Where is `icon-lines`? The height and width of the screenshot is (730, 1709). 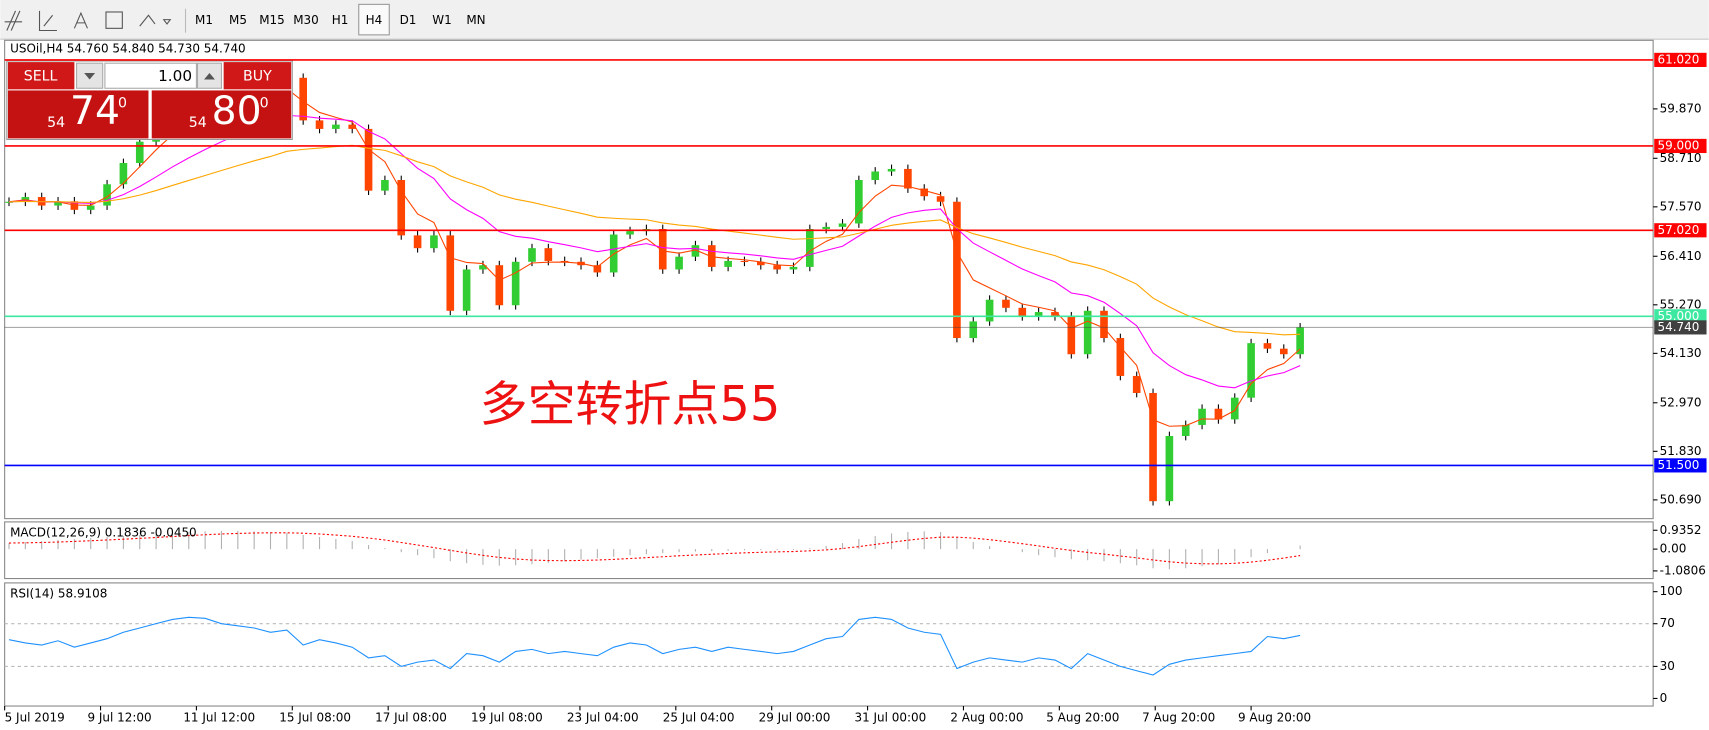 icon-lines is located at coordinates (47, 21).